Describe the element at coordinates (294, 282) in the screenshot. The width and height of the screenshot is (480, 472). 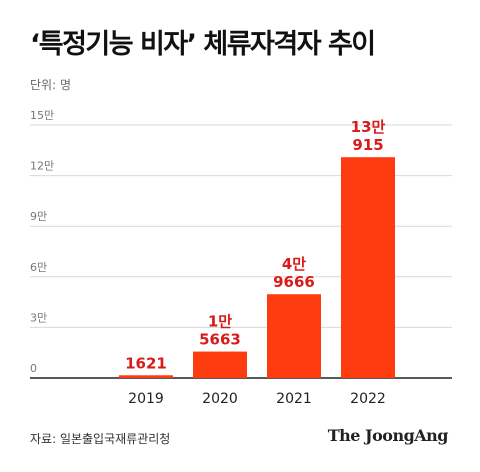
I see `data-label: 9666` at that location.